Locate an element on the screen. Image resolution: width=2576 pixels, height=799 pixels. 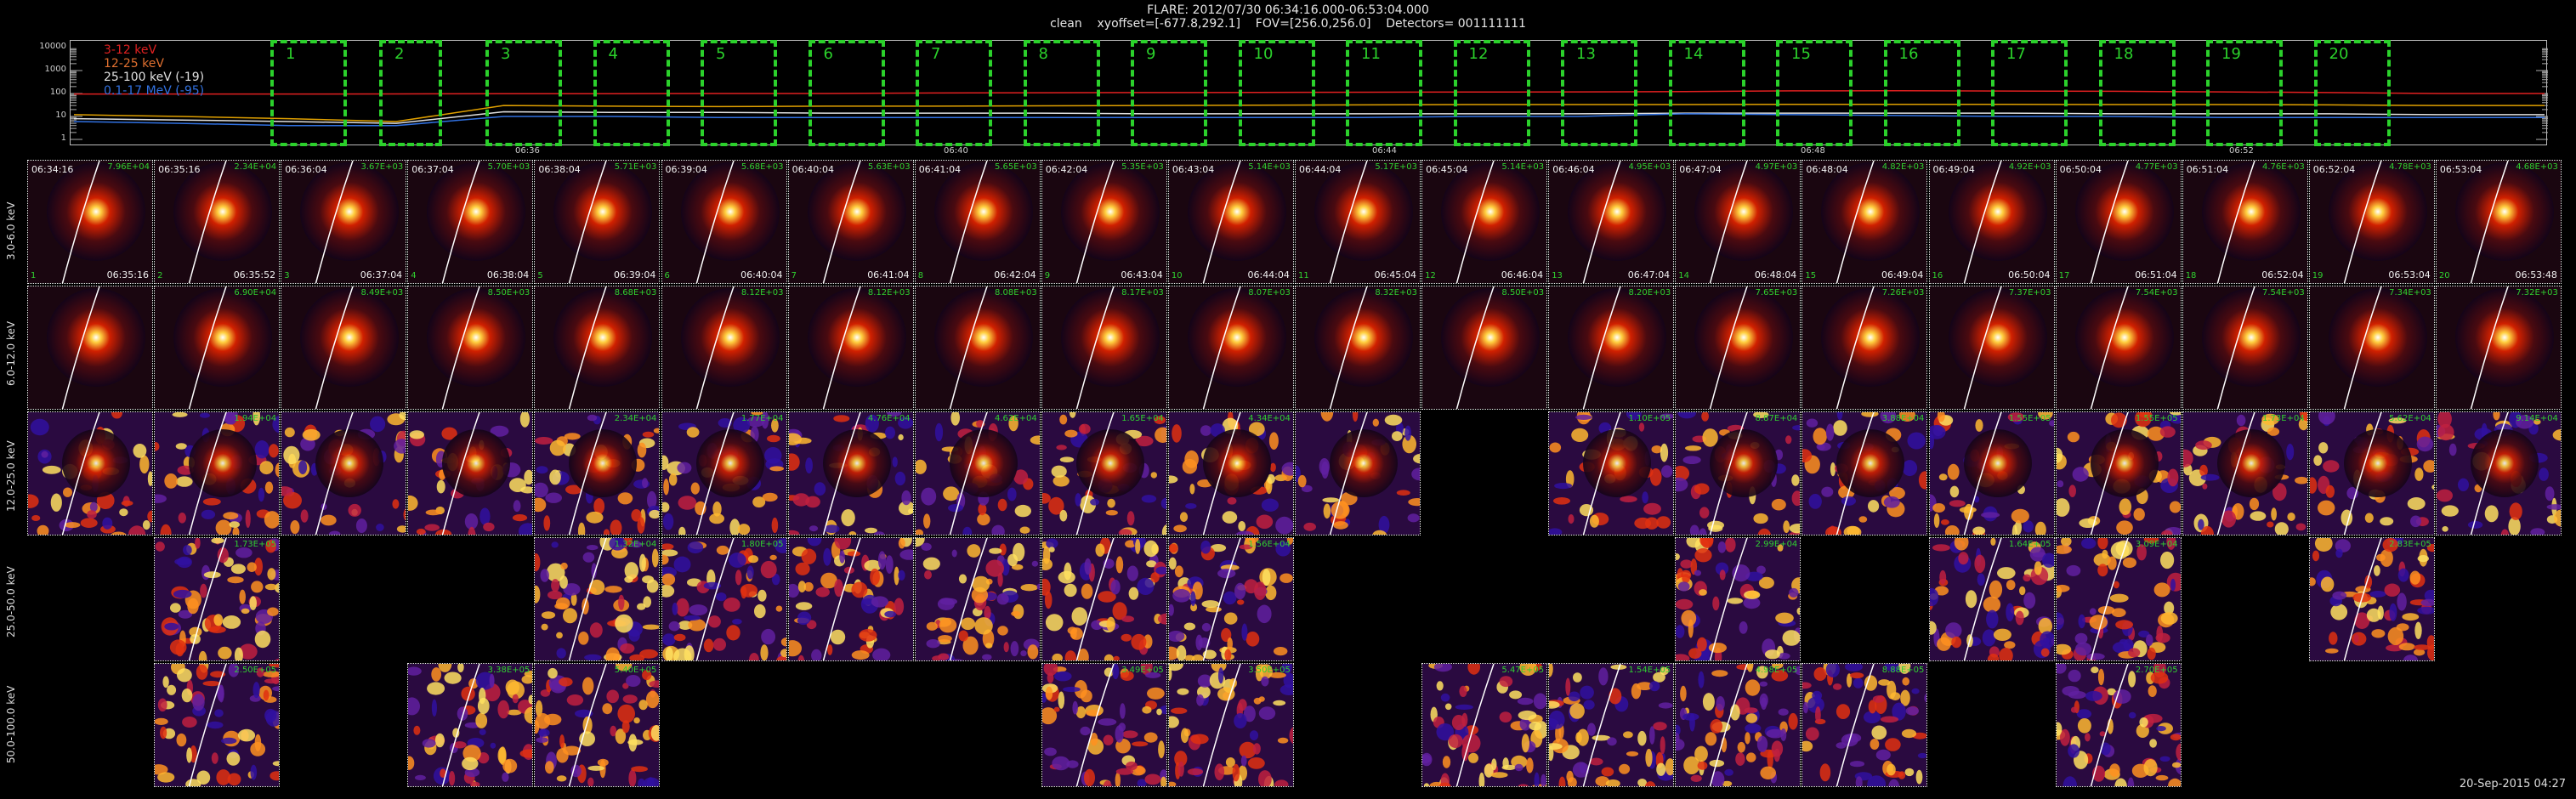
image-tile: 1.65E+04 is located at coordinates (1104, 474).